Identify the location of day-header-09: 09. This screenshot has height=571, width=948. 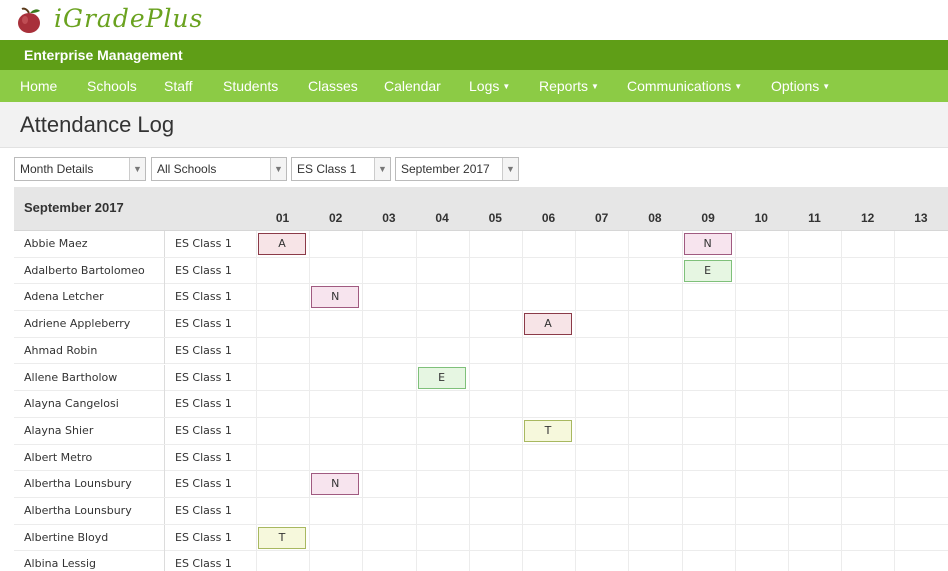
(708, 218).